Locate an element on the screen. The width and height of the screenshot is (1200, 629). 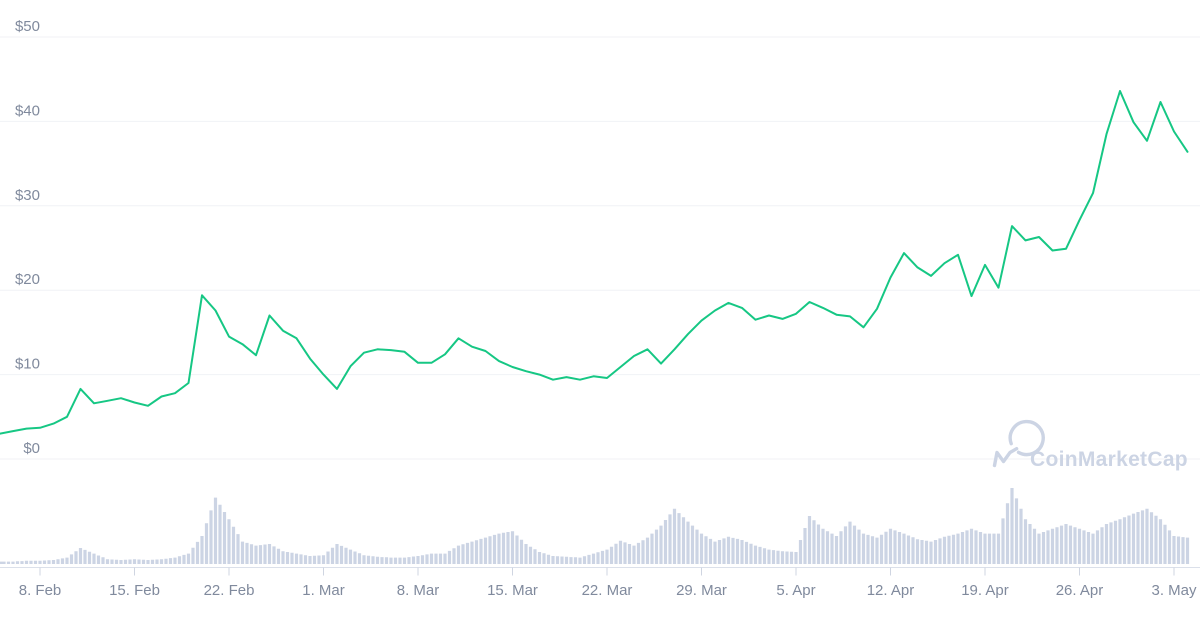
volume-bars is located at coordinates (595, 526).